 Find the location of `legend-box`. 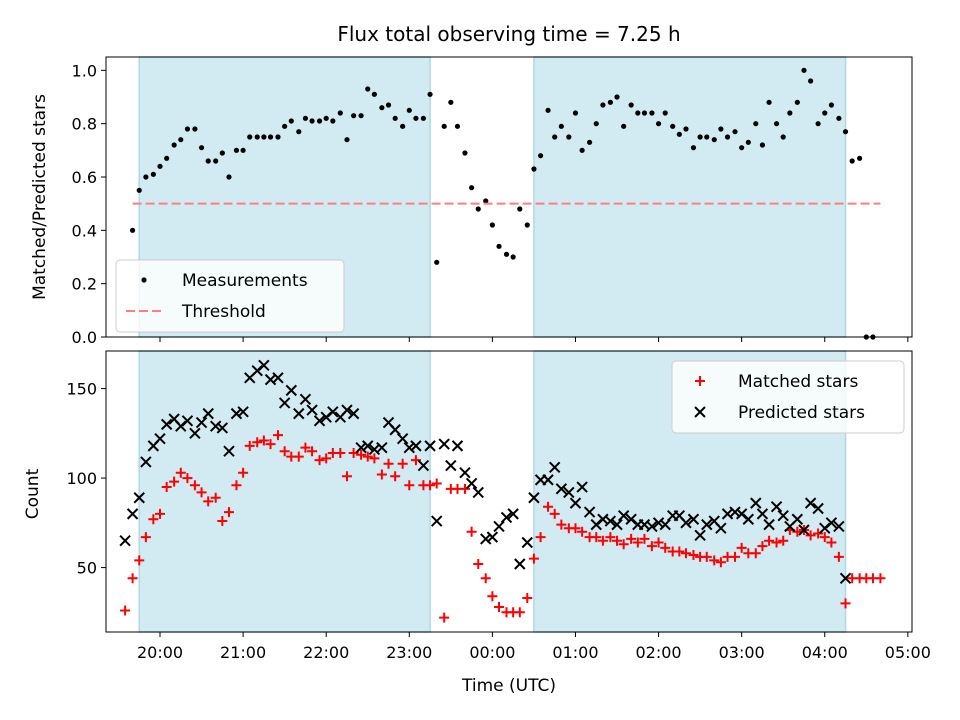

legend-box is located at coordinates (230, 296).